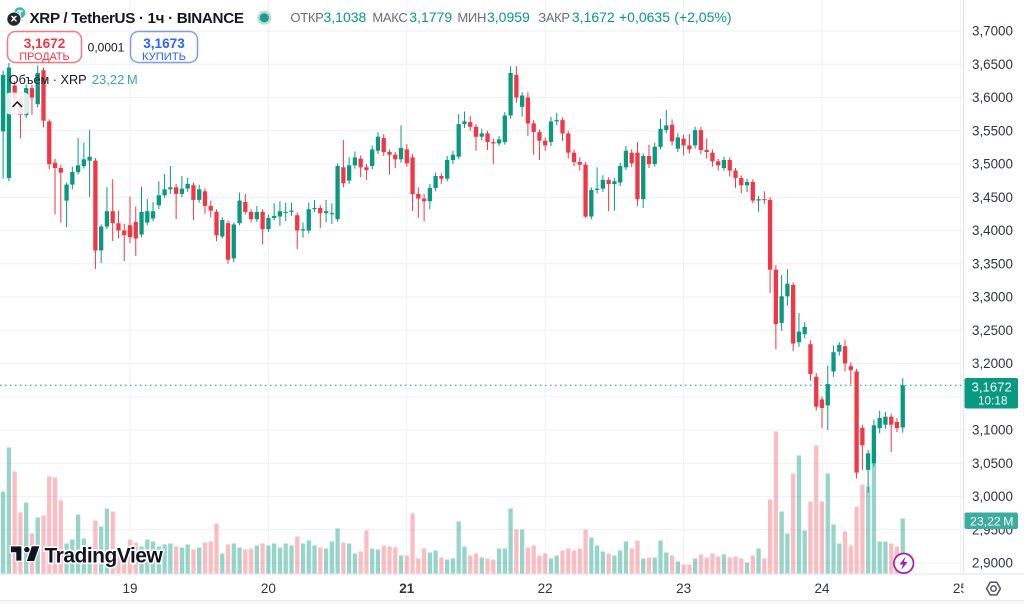 The height and width of the screenshot is (604, 1024). Describe the element at coordinates (129, 588) in the screenshot. I see `svg-text: 19` at that location.